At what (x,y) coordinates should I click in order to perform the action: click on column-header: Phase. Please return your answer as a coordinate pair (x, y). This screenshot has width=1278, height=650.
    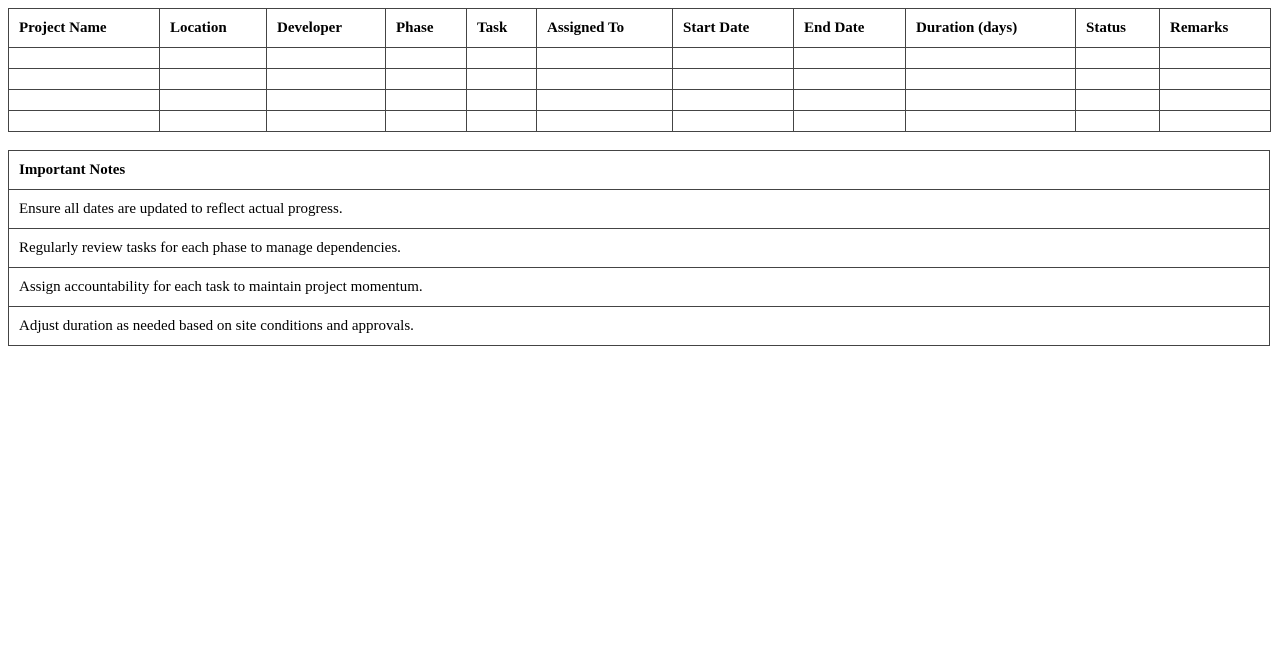
    Looking at the image, I should click on (426, 28).